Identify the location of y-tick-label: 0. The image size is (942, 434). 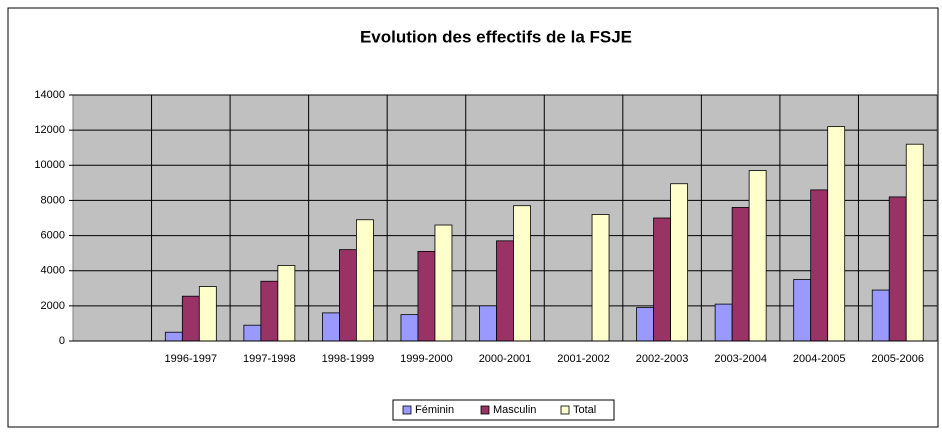
(62, 341).